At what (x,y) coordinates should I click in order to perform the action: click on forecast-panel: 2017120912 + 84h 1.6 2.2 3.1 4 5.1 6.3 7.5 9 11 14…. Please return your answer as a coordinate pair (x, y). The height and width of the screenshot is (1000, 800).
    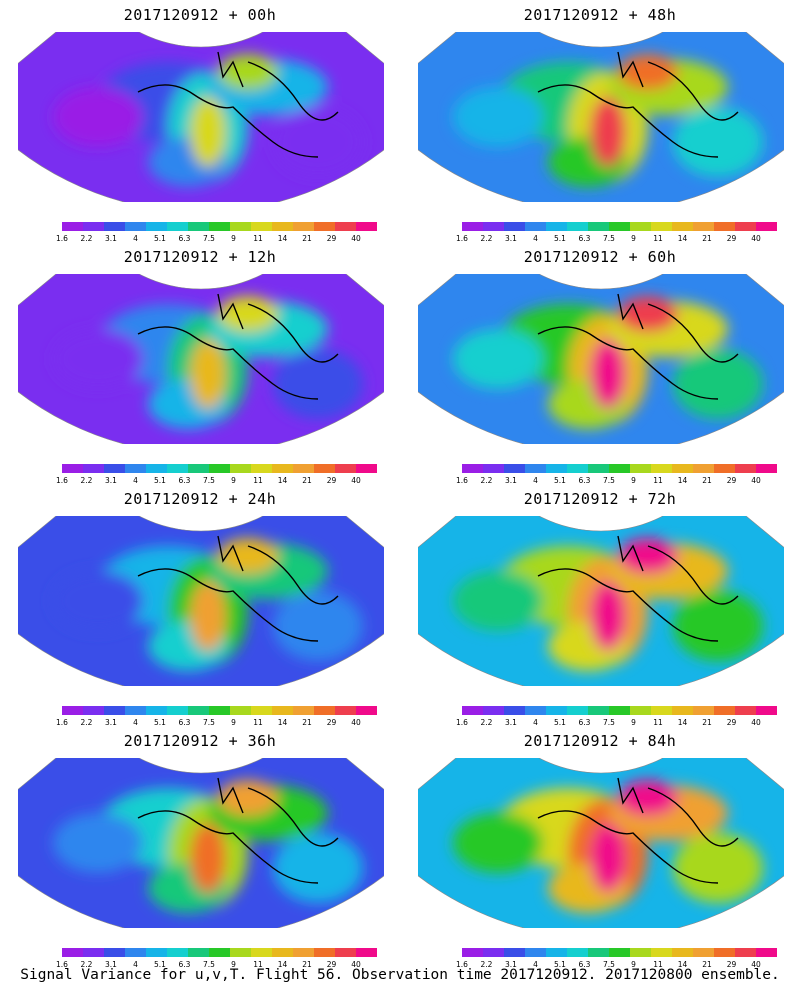
    Looking at the image, I should click on (600, 848).